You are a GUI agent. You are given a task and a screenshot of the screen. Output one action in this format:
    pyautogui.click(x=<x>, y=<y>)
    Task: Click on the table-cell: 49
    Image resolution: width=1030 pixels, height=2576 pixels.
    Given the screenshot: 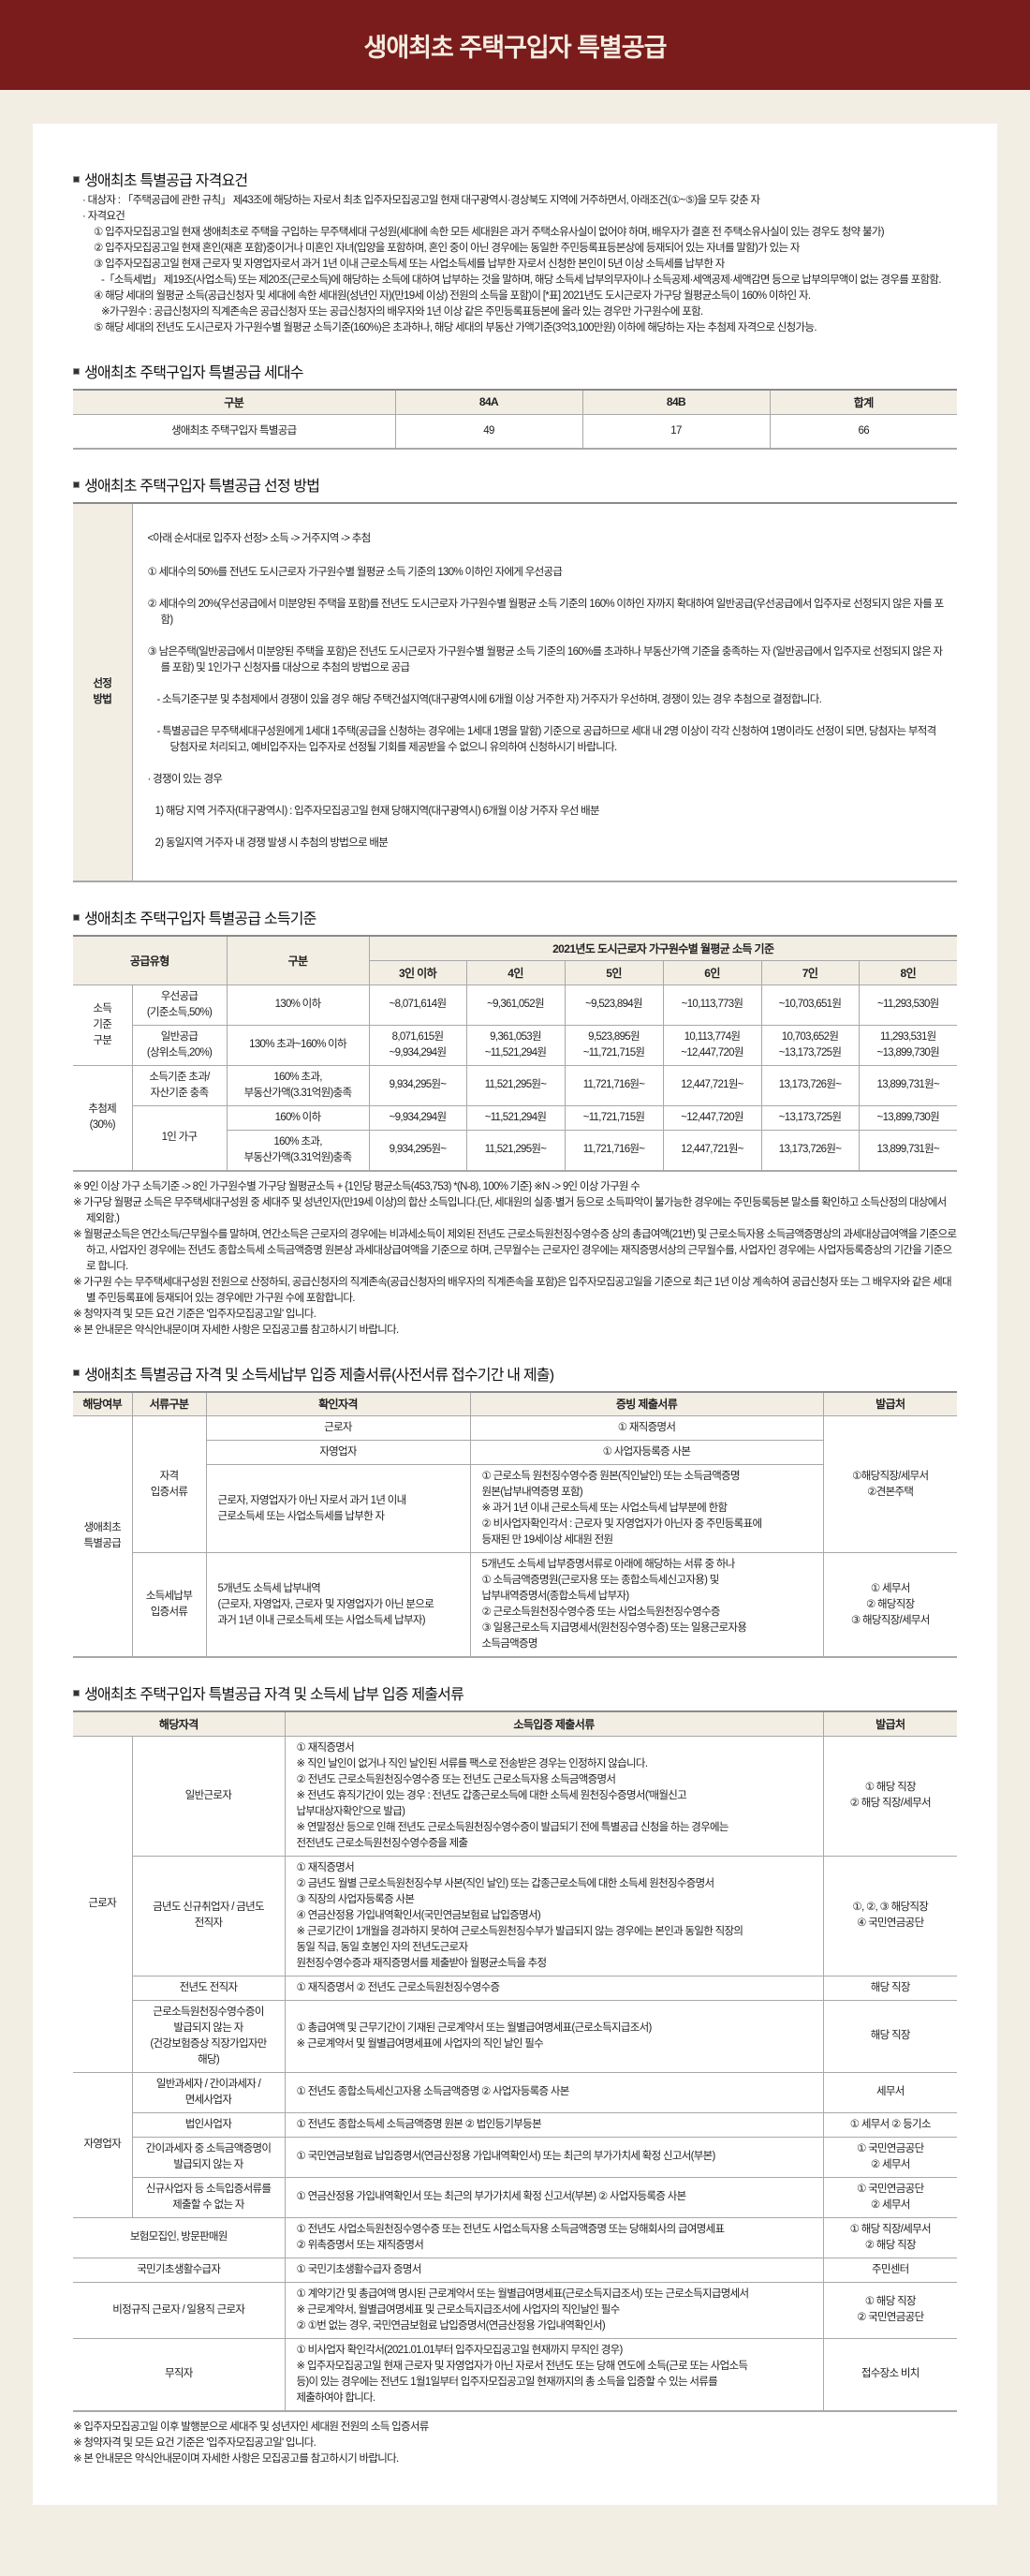 What is the action you would take?
    pyautogui.click(x=488, y=431)
    